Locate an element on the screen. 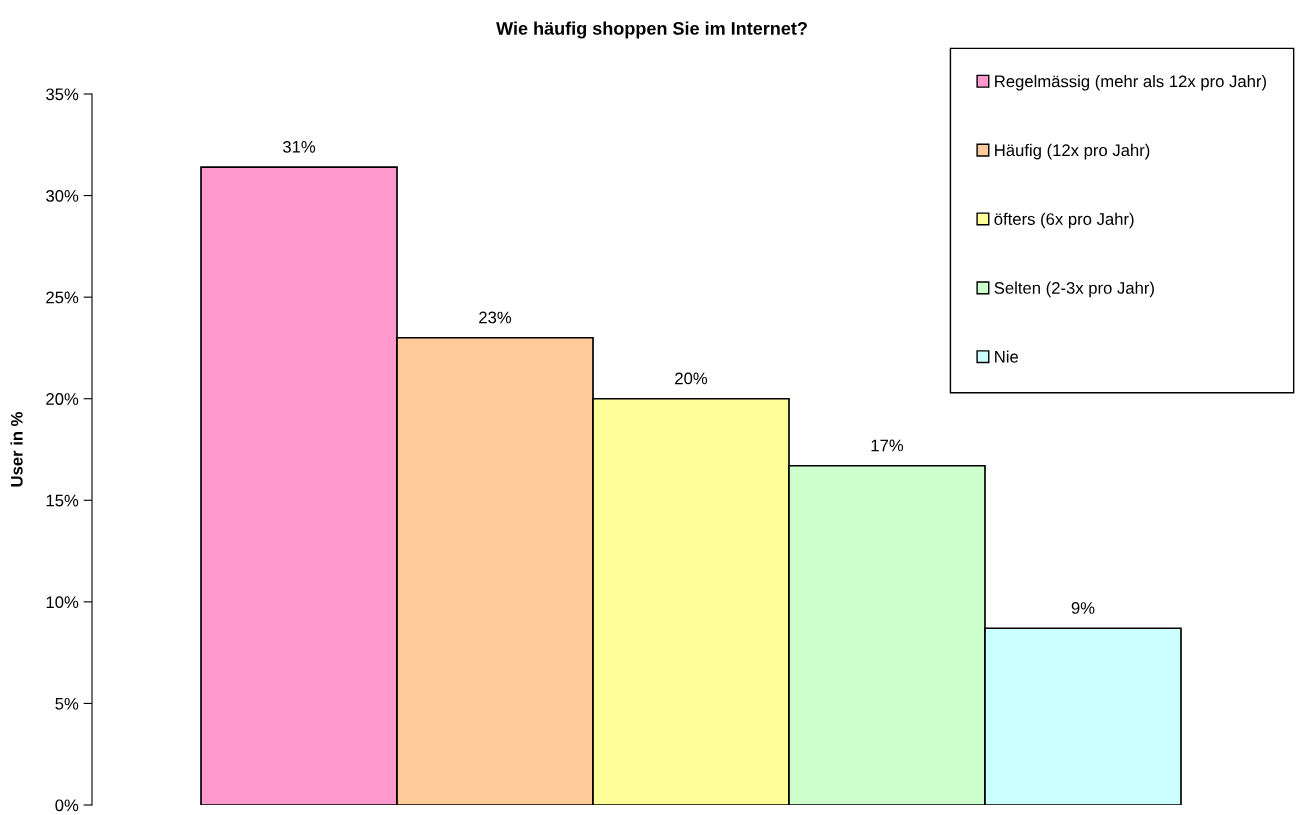 This screenshot has height=815, width=1304. legend-label: Häufig (12x pro Jahr) is located at coordinates (1072, 151).